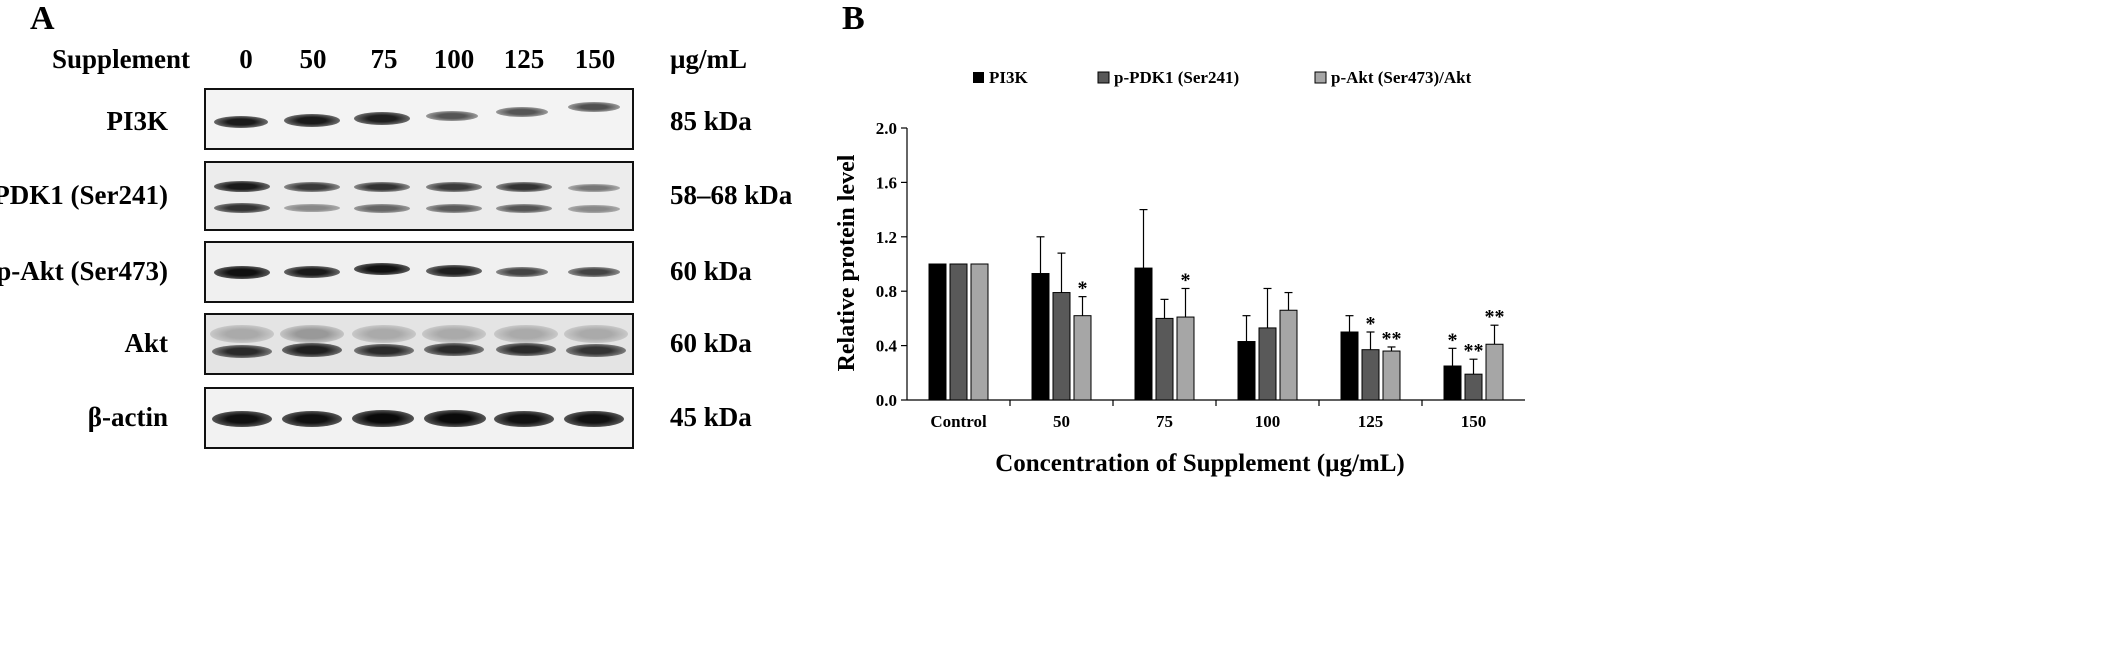  I want to click on x-tick-label: 125, so click(1371, 421).